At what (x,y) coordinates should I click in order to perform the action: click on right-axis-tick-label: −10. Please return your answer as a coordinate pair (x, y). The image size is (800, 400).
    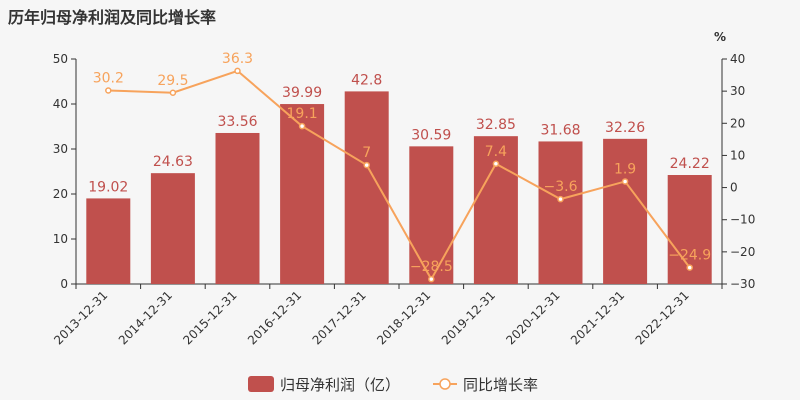
    Looking at the image, I should click on (742, 220).